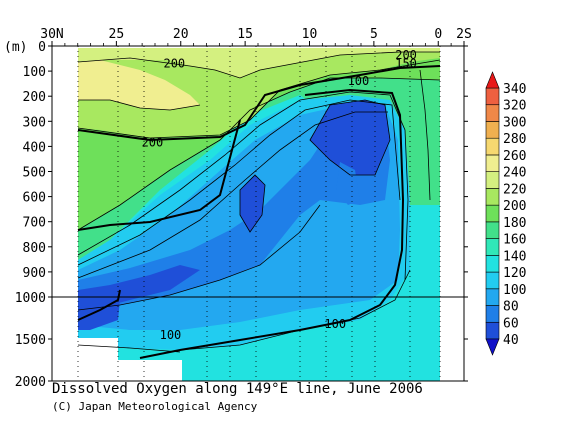  What do you see at coordinates (310, 34) in the screenshot?
I see `x-tick-label: 10` at bounding box center [310, 34].